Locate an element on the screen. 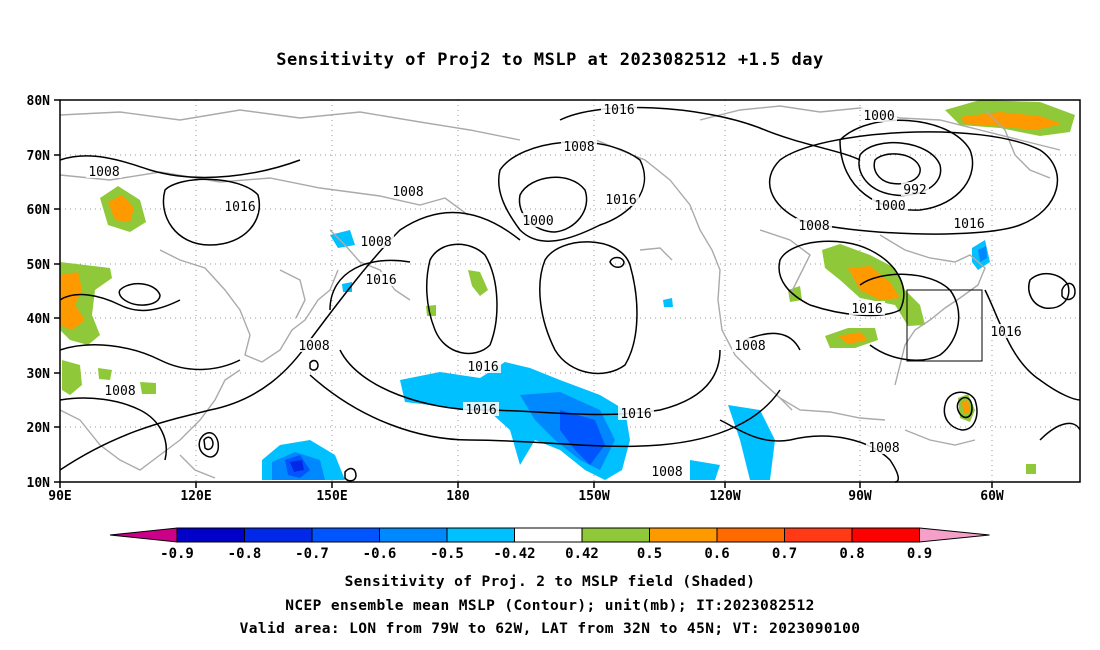 The image size is (1100, 650). lon-label: 120E is located at coordinates (195, 496).